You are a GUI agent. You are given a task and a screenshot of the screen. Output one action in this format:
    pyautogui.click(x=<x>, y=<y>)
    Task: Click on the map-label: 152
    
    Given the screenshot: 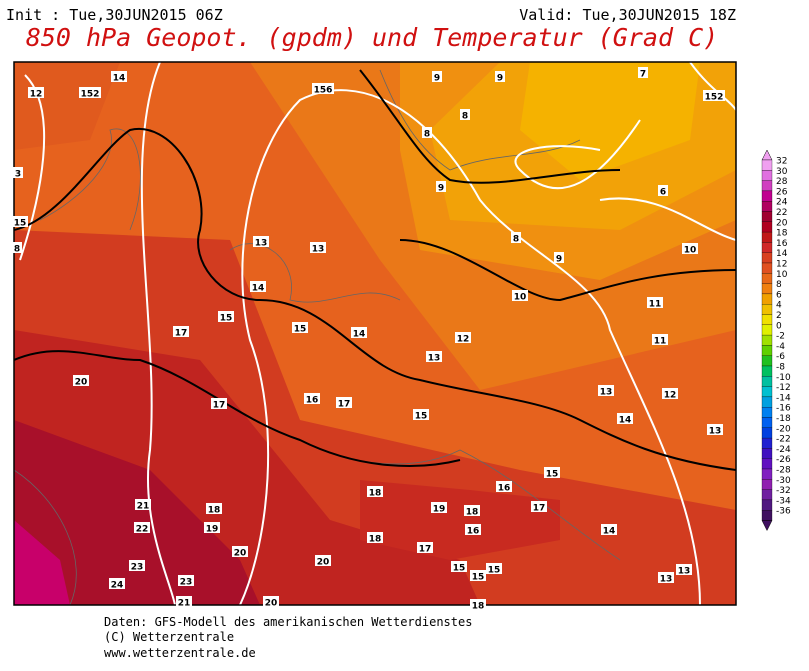 What is the action you would take?
    pyautogui.click(x=714, y=98)
    